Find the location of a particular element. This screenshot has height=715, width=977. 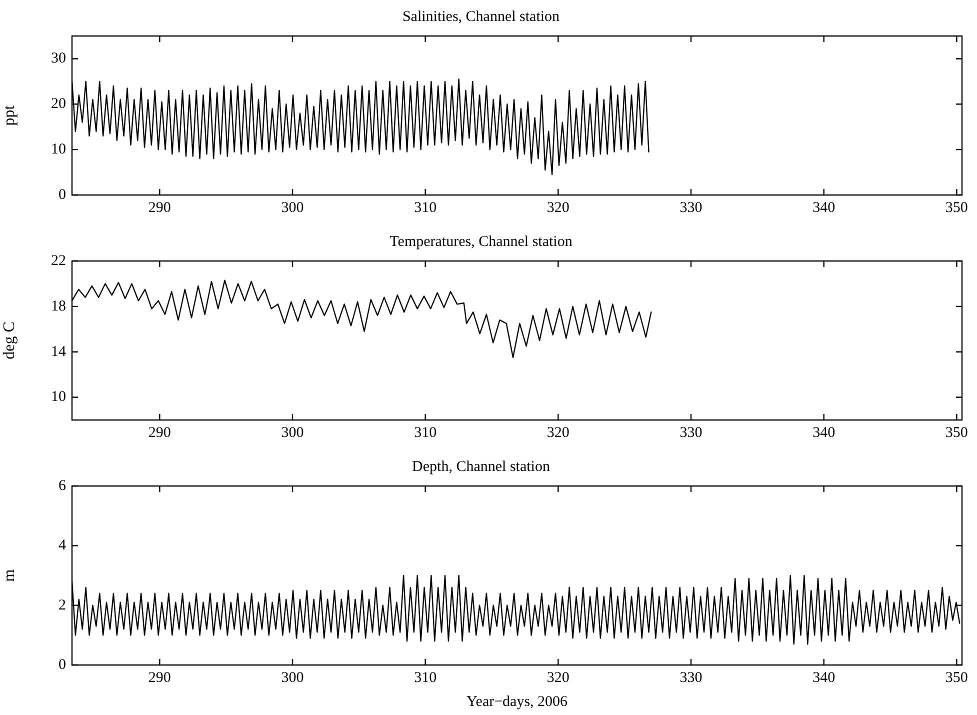

chart-title: Salinities, Channel station is located at coordinates (481, 16).